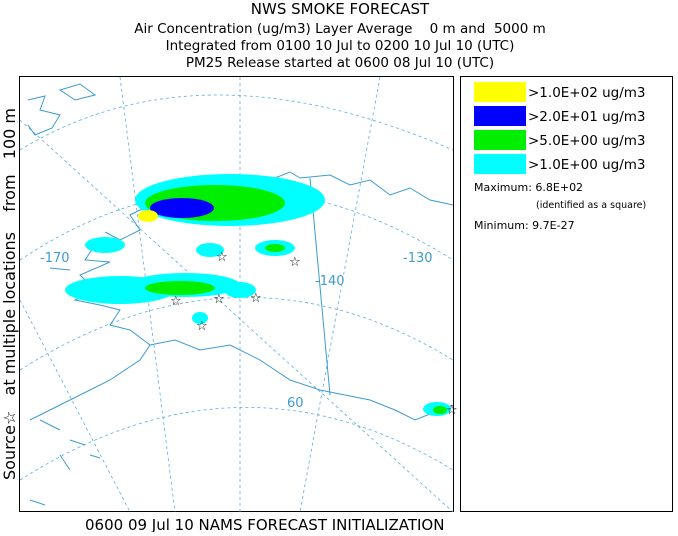 The width and height of the screenshot is (678, 536). I want to click on map-label: -140, so click(330, 281).